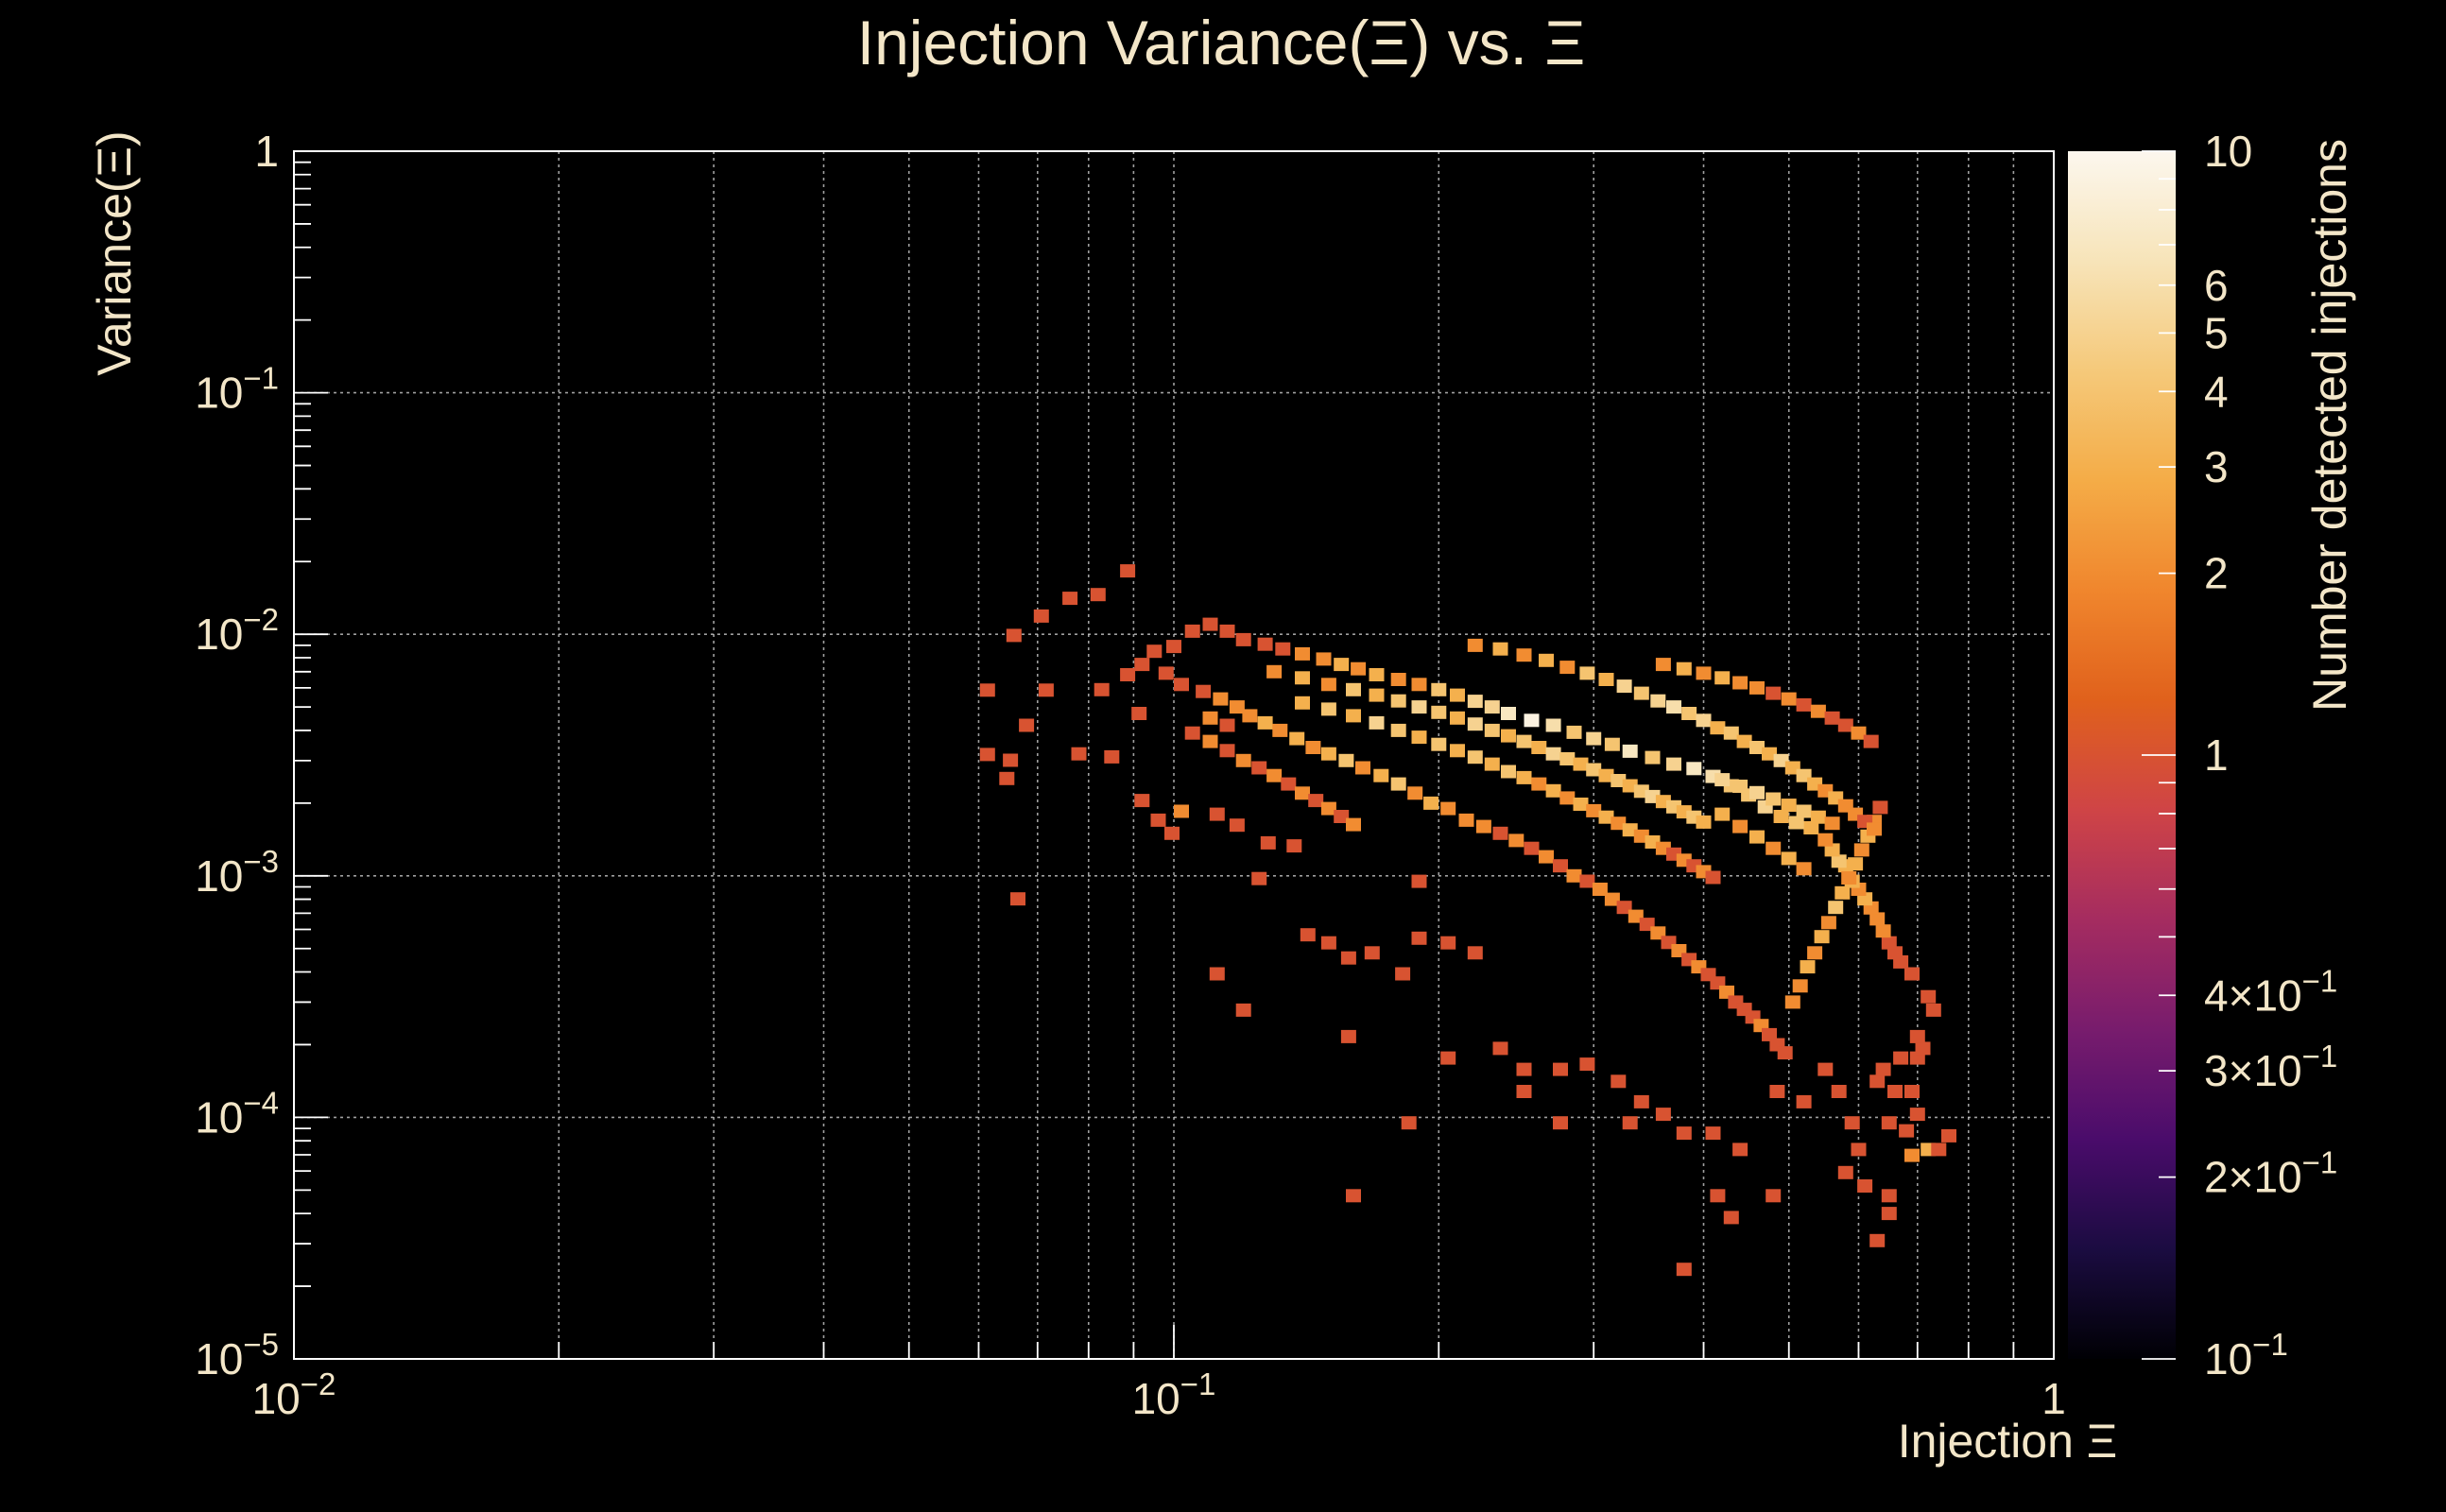 The image size is (2446, 1512). I want to click on y-tick-label: 10⁻³, so click(237, 872).